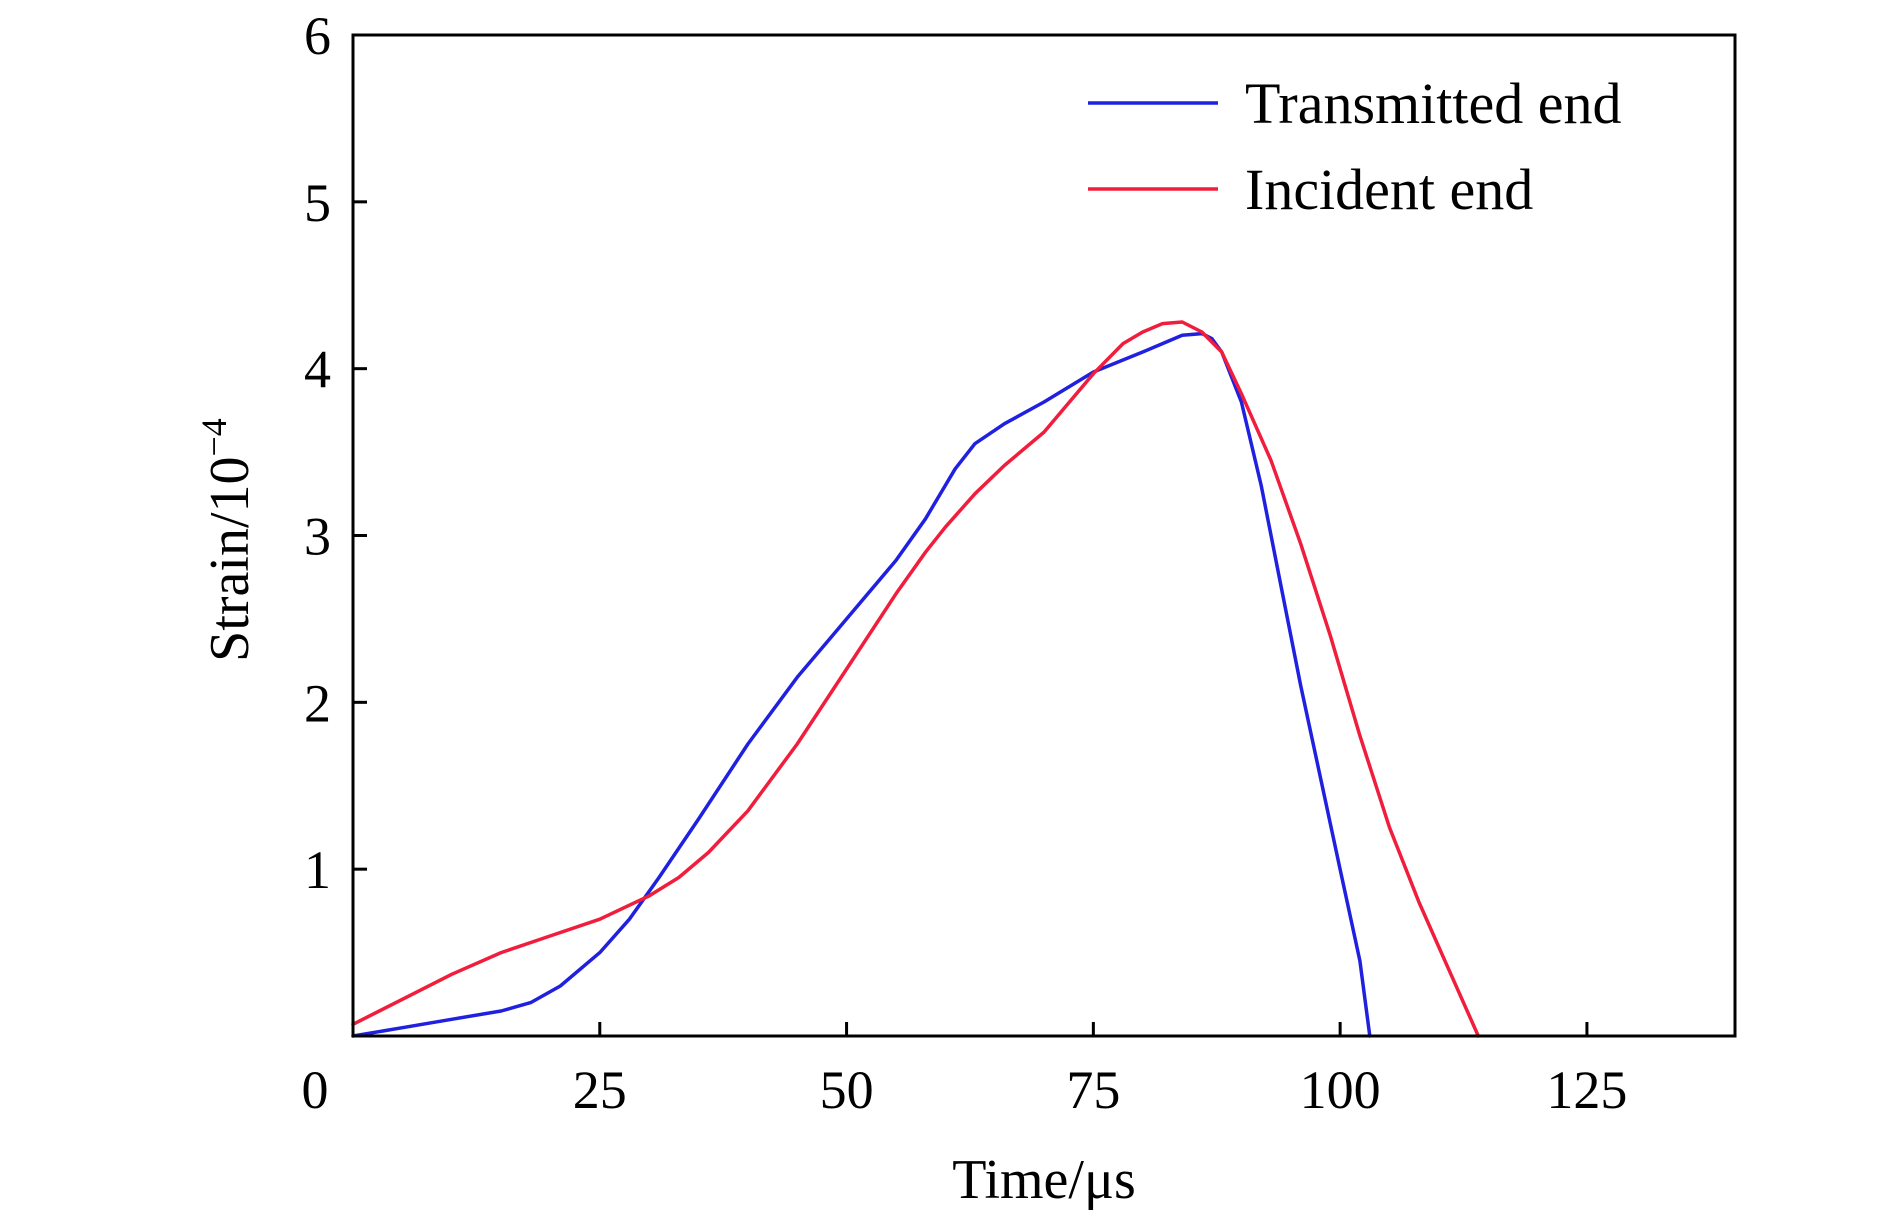  I want to click on y-tick-label: 5, so click(317, 203).